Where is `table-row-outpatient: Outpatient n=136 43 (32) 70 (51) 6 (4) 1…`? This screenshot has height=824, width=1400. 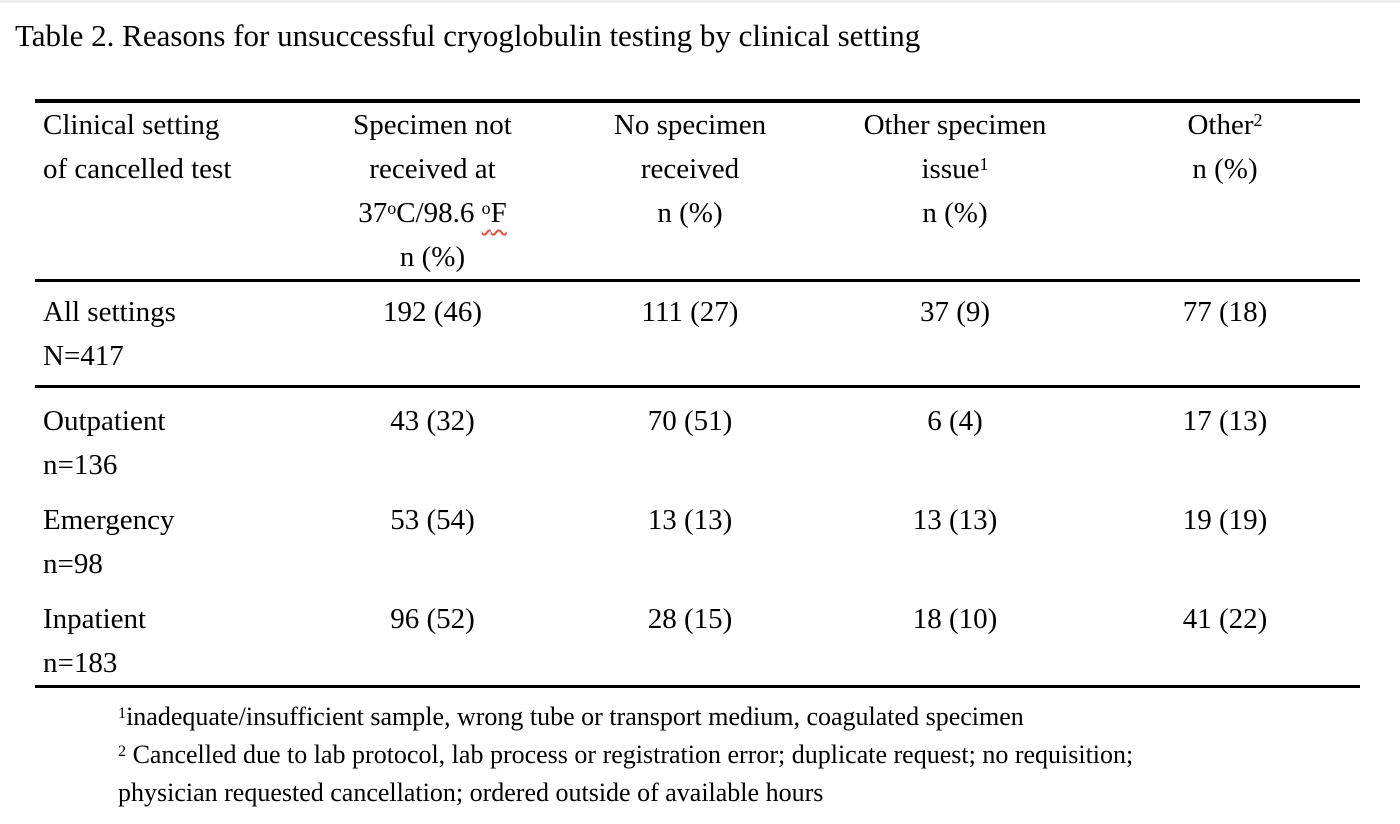
table-row-outpatient: Outpatient n=136 43 (32) 70 (51) 6 (4) 1… is located at coordinates (697, 437).